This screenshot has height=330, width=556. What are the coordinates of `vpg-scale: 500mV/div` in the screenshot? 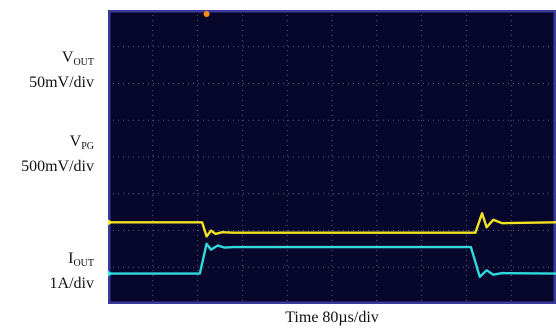 It's located at (57, 166).